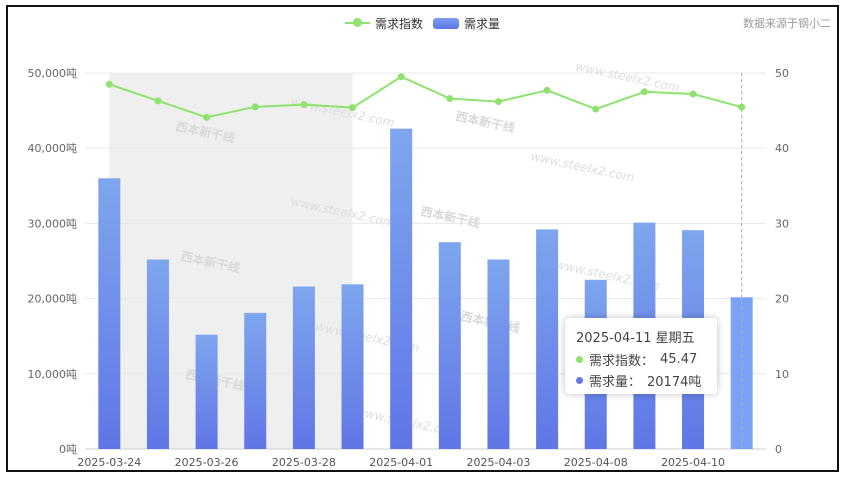 The width and height of the screenshot is (847, 480). What do you see at coordinates (53, 223) in the screenshot?
I see `left-tick-label: 30,000吨` at bounding box center [53, 223].